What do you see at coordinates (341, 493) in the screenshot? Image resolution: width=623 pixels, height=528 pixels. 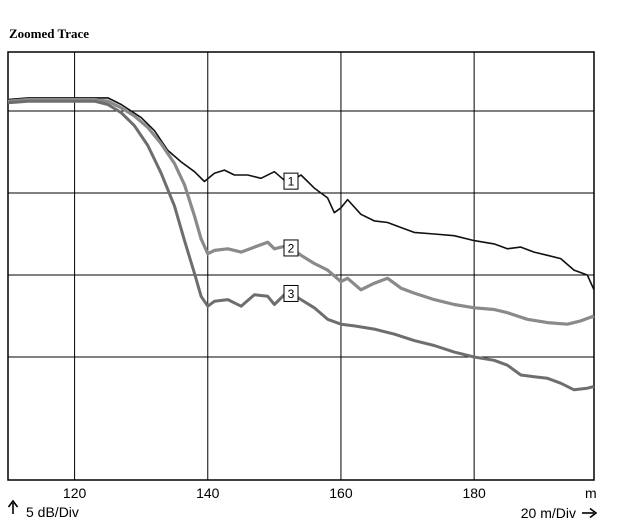 I see `x-tick-label: 160` at bounding box center [341, 493].